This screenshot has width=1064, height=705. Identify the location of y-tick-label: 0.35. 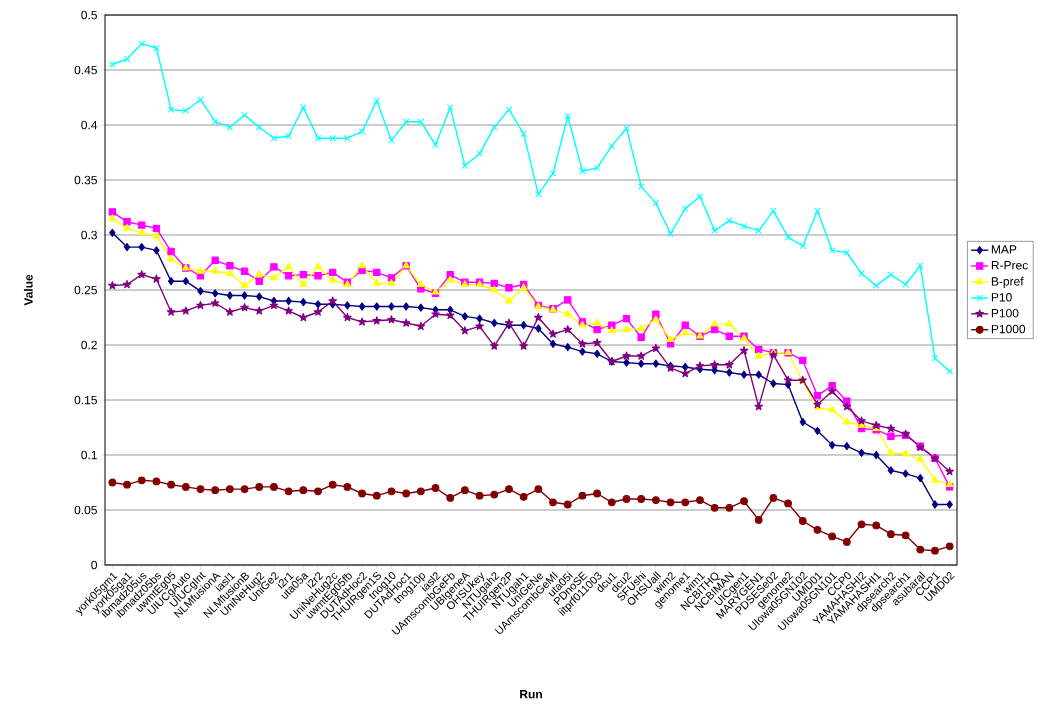
(85, 180).